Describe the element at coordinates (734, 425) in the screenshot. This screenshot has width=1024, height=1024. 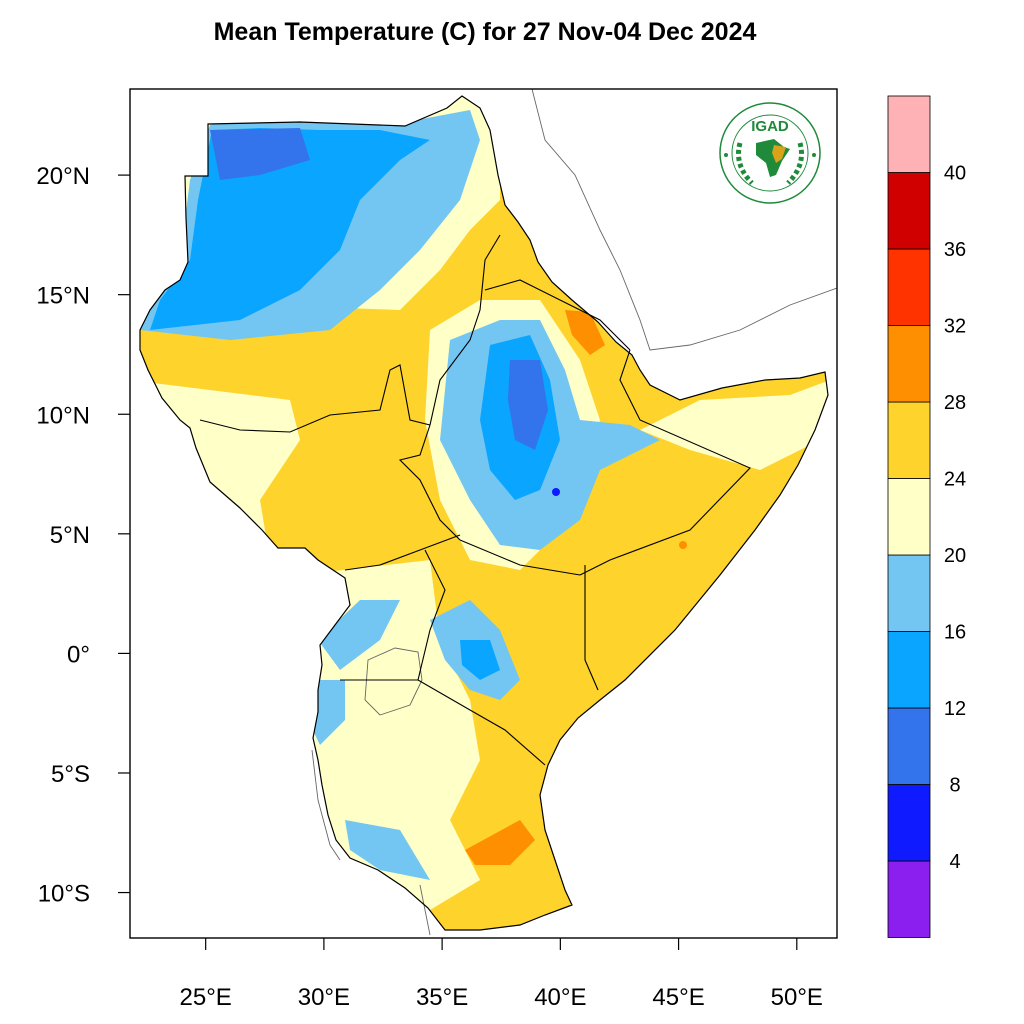
I see `zone-mild-somaliland` at that location.